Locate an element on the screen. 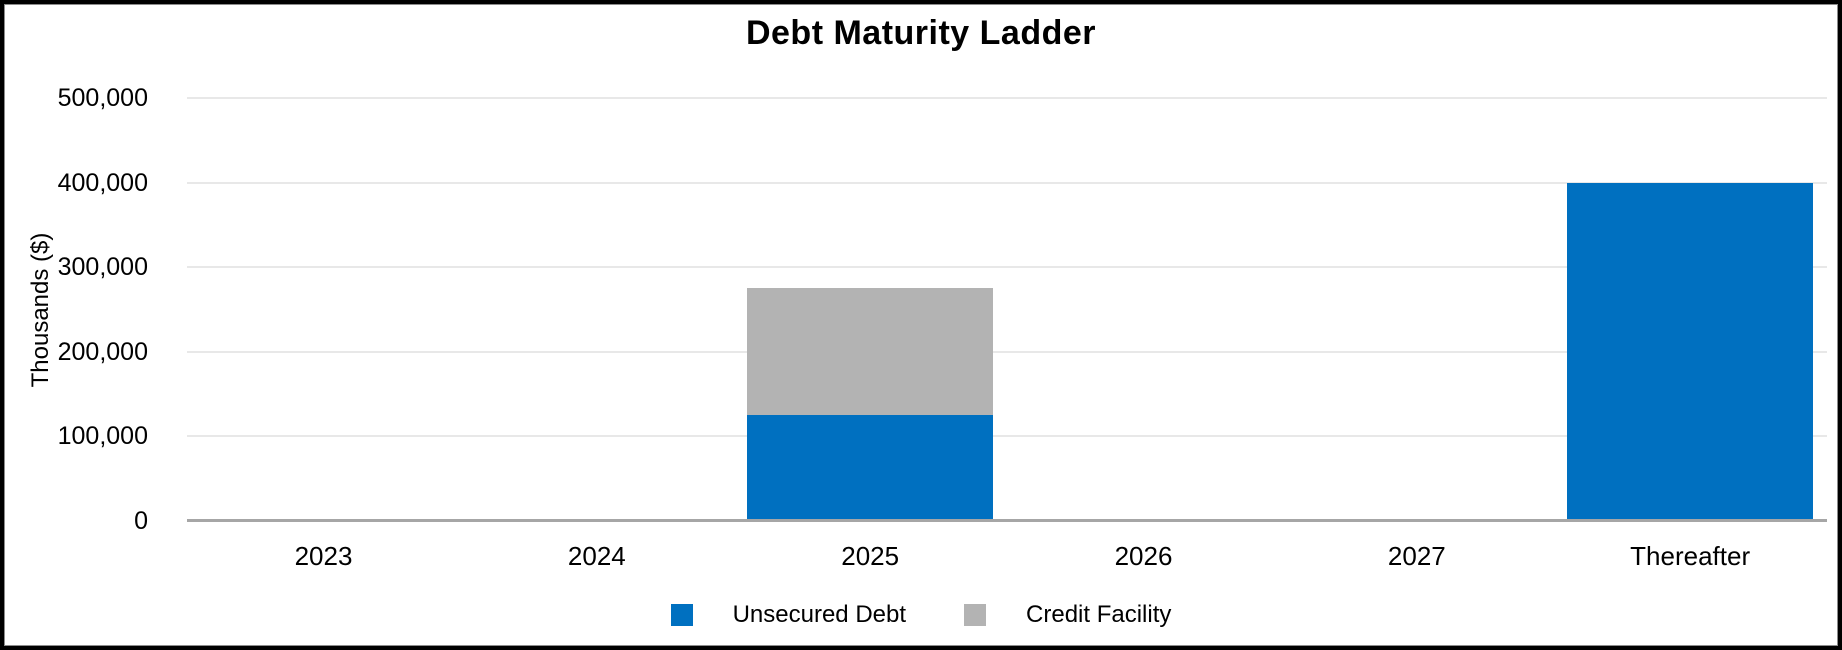 The height and width of the screenshot is (650, 1842). x-tick-label-2025: 2025 is located at coordinates (870, 556).